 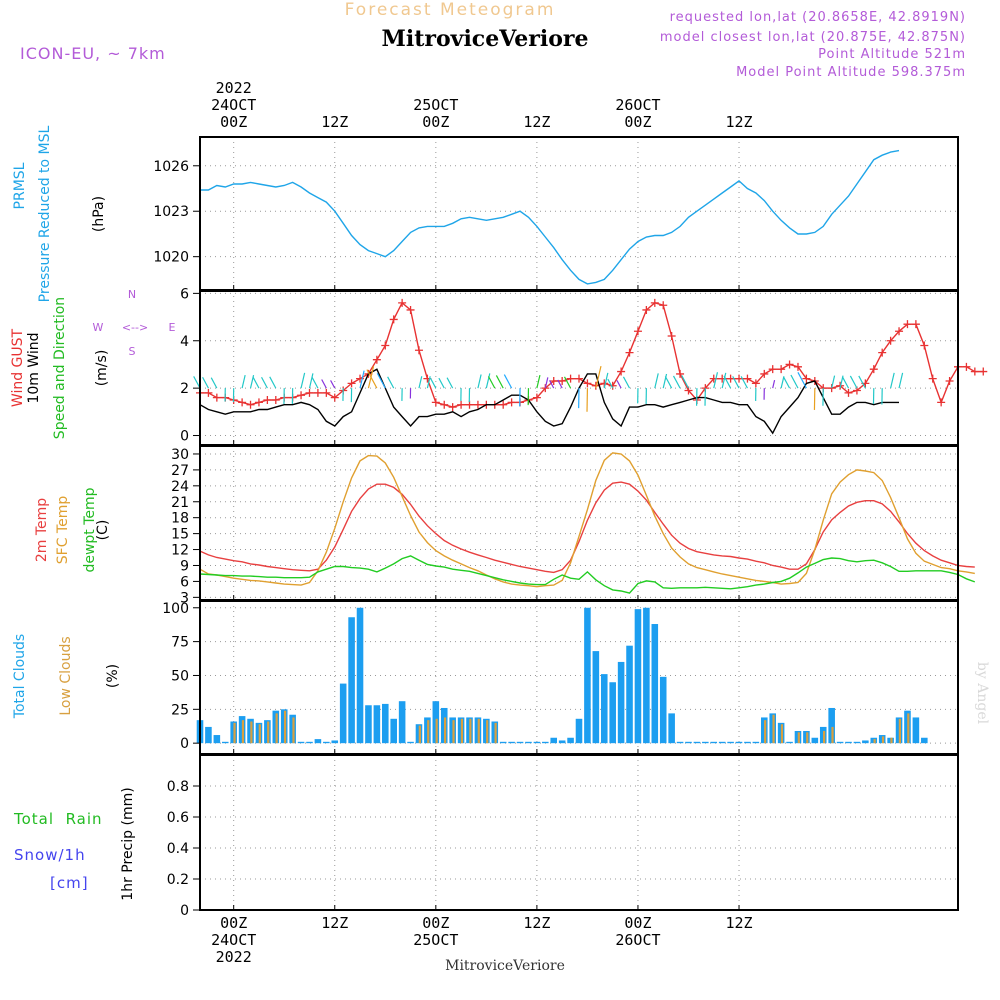 What do you see at coordinates (178, 880) in the screenshot?
I see `ytick-label: 0.2` at bounding box center [178, 880].